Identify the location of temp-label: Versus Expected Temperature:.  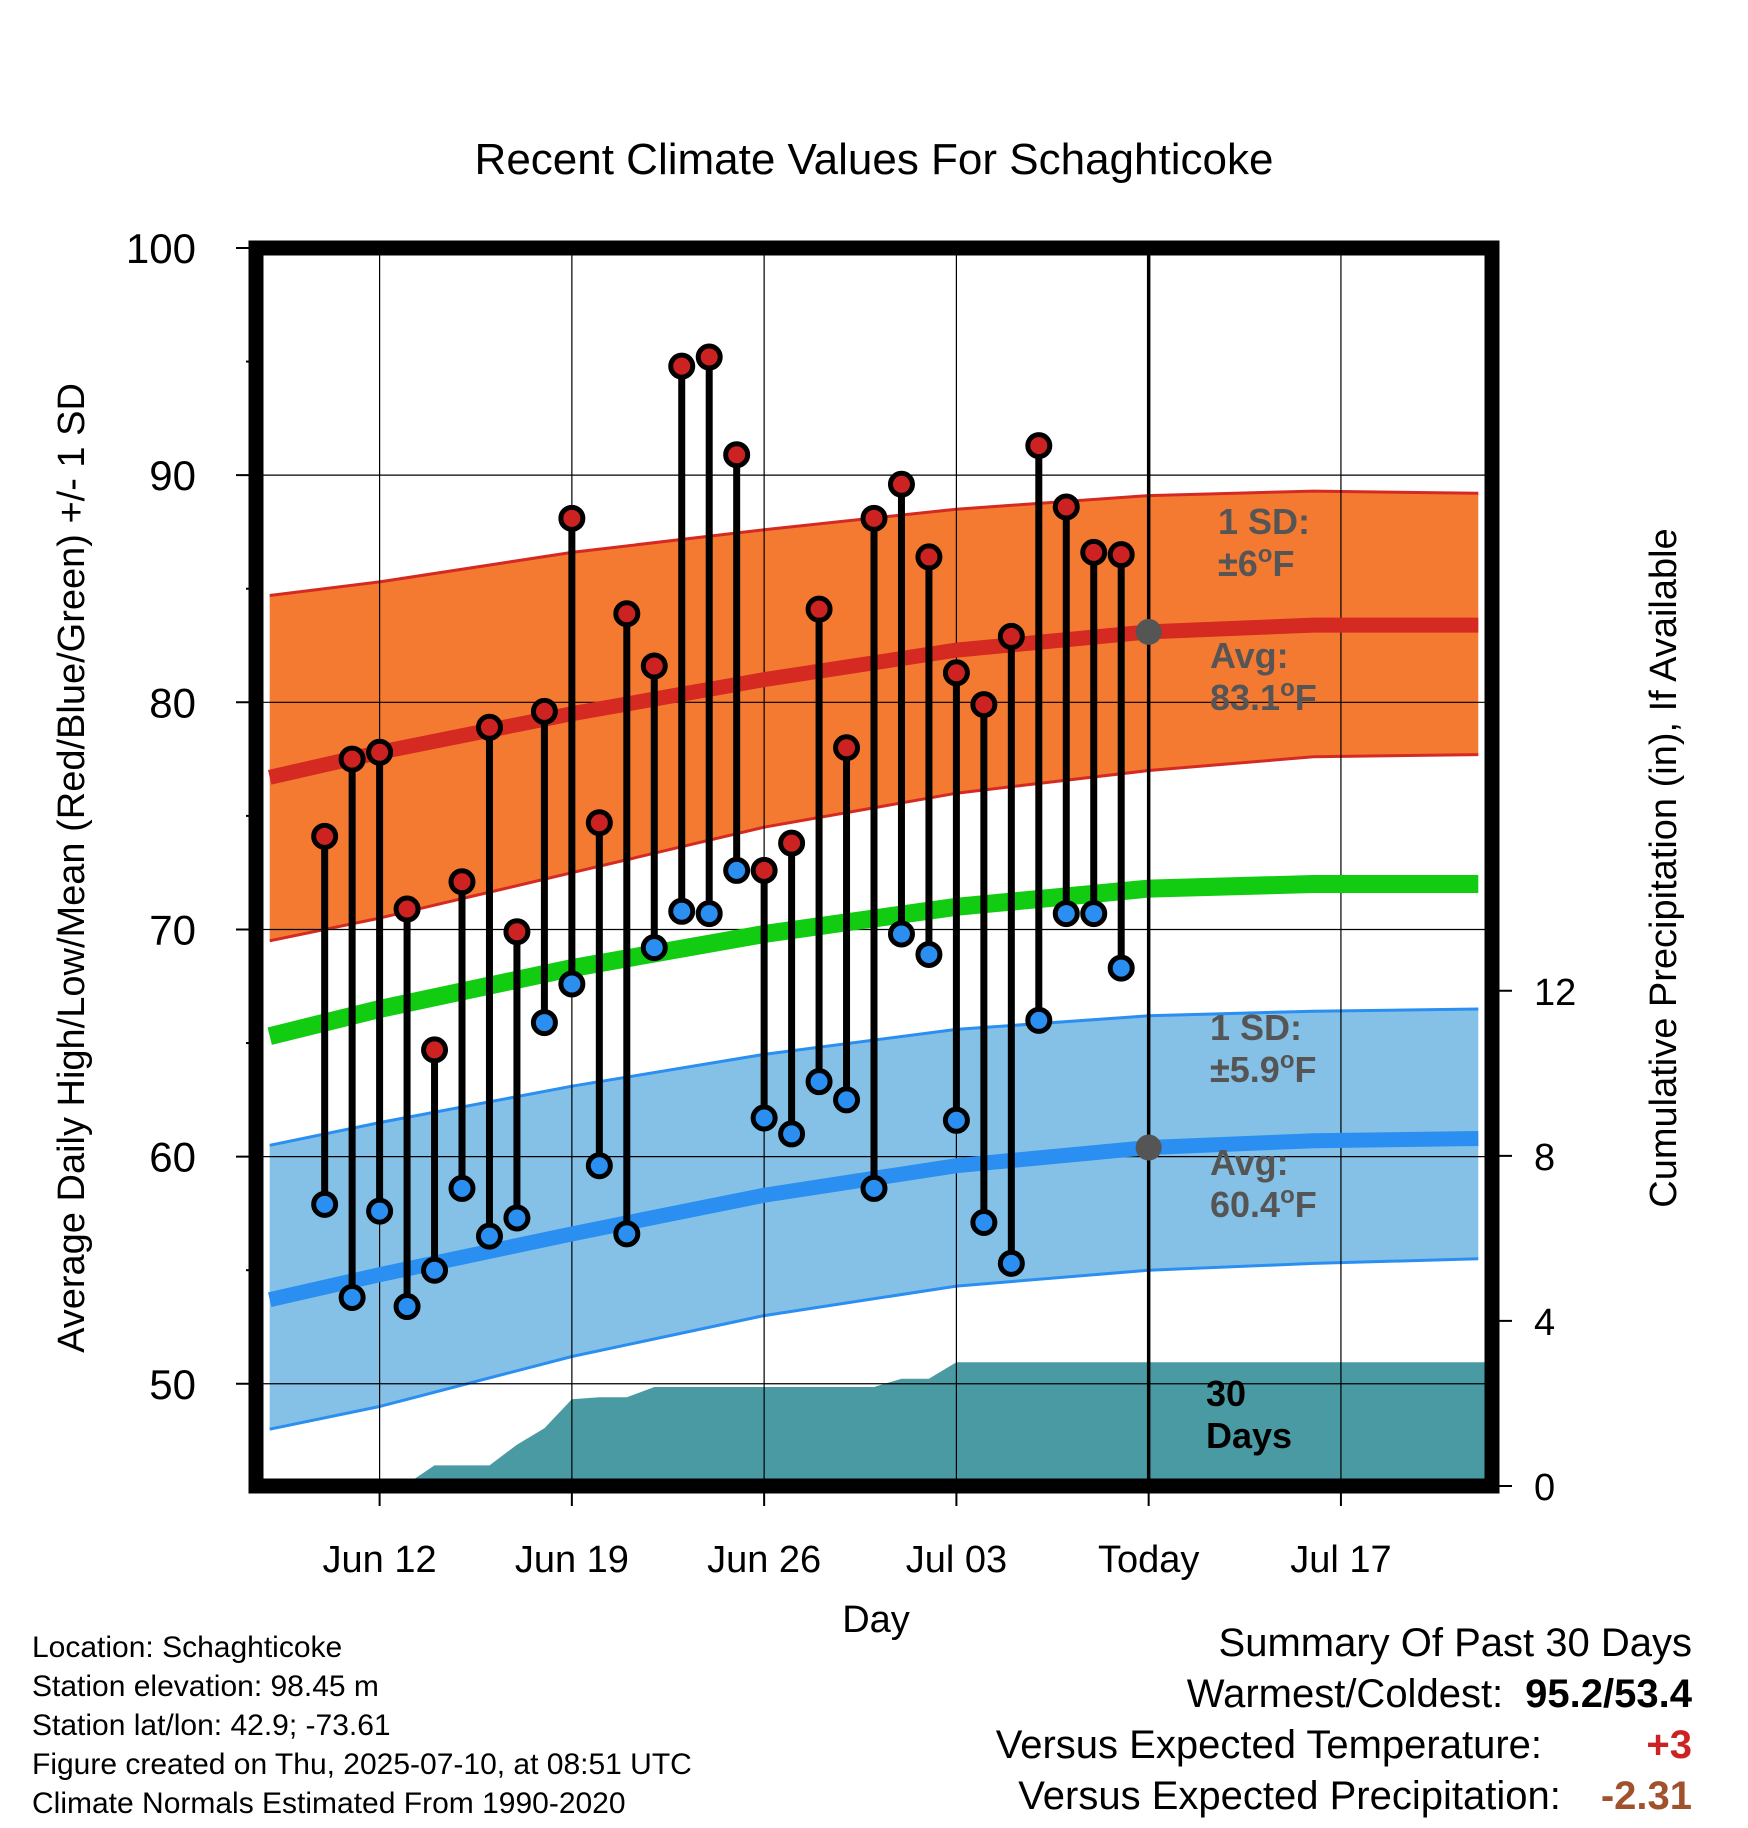
(1268, 1745).